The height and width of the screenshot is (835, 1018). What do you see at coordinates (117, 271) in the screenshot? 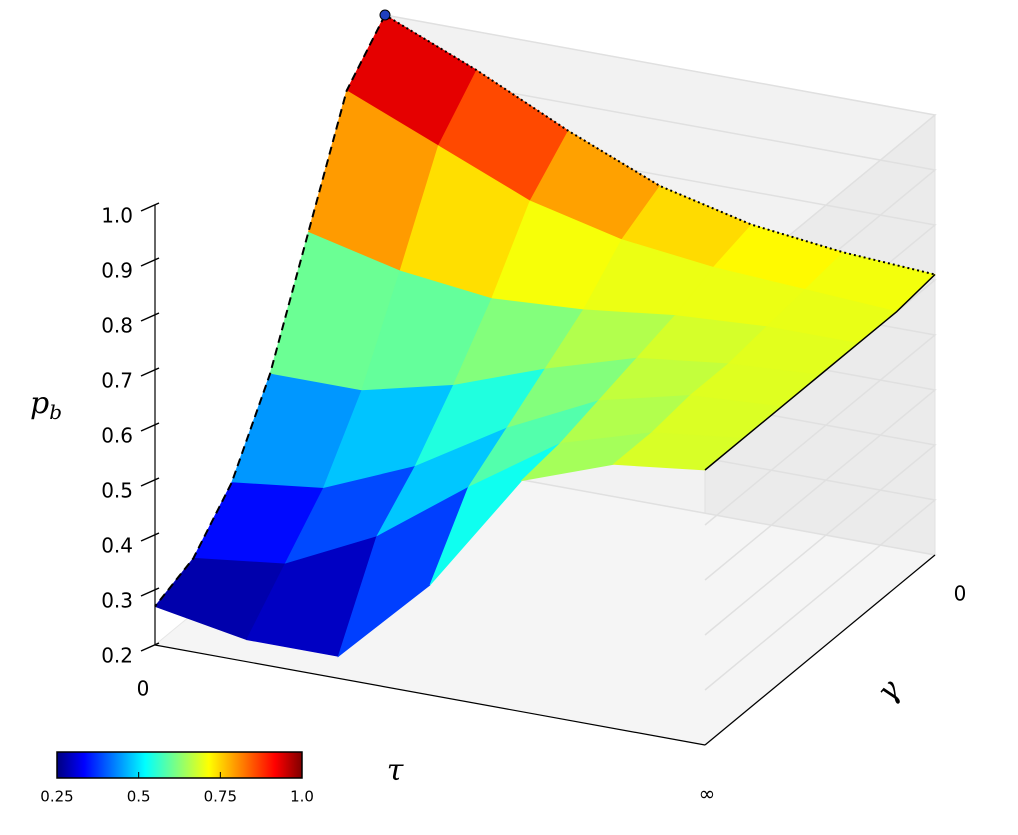
I see `z-tick-label: 0.9` at bounding box center [117, 271].